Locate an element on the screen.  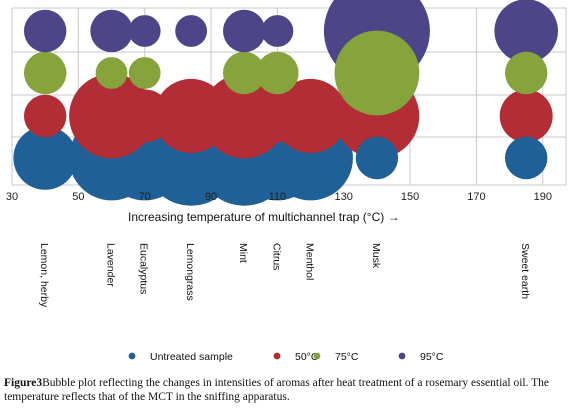
bubble-sweet-earth-50c is located at coordinates (526, 116).